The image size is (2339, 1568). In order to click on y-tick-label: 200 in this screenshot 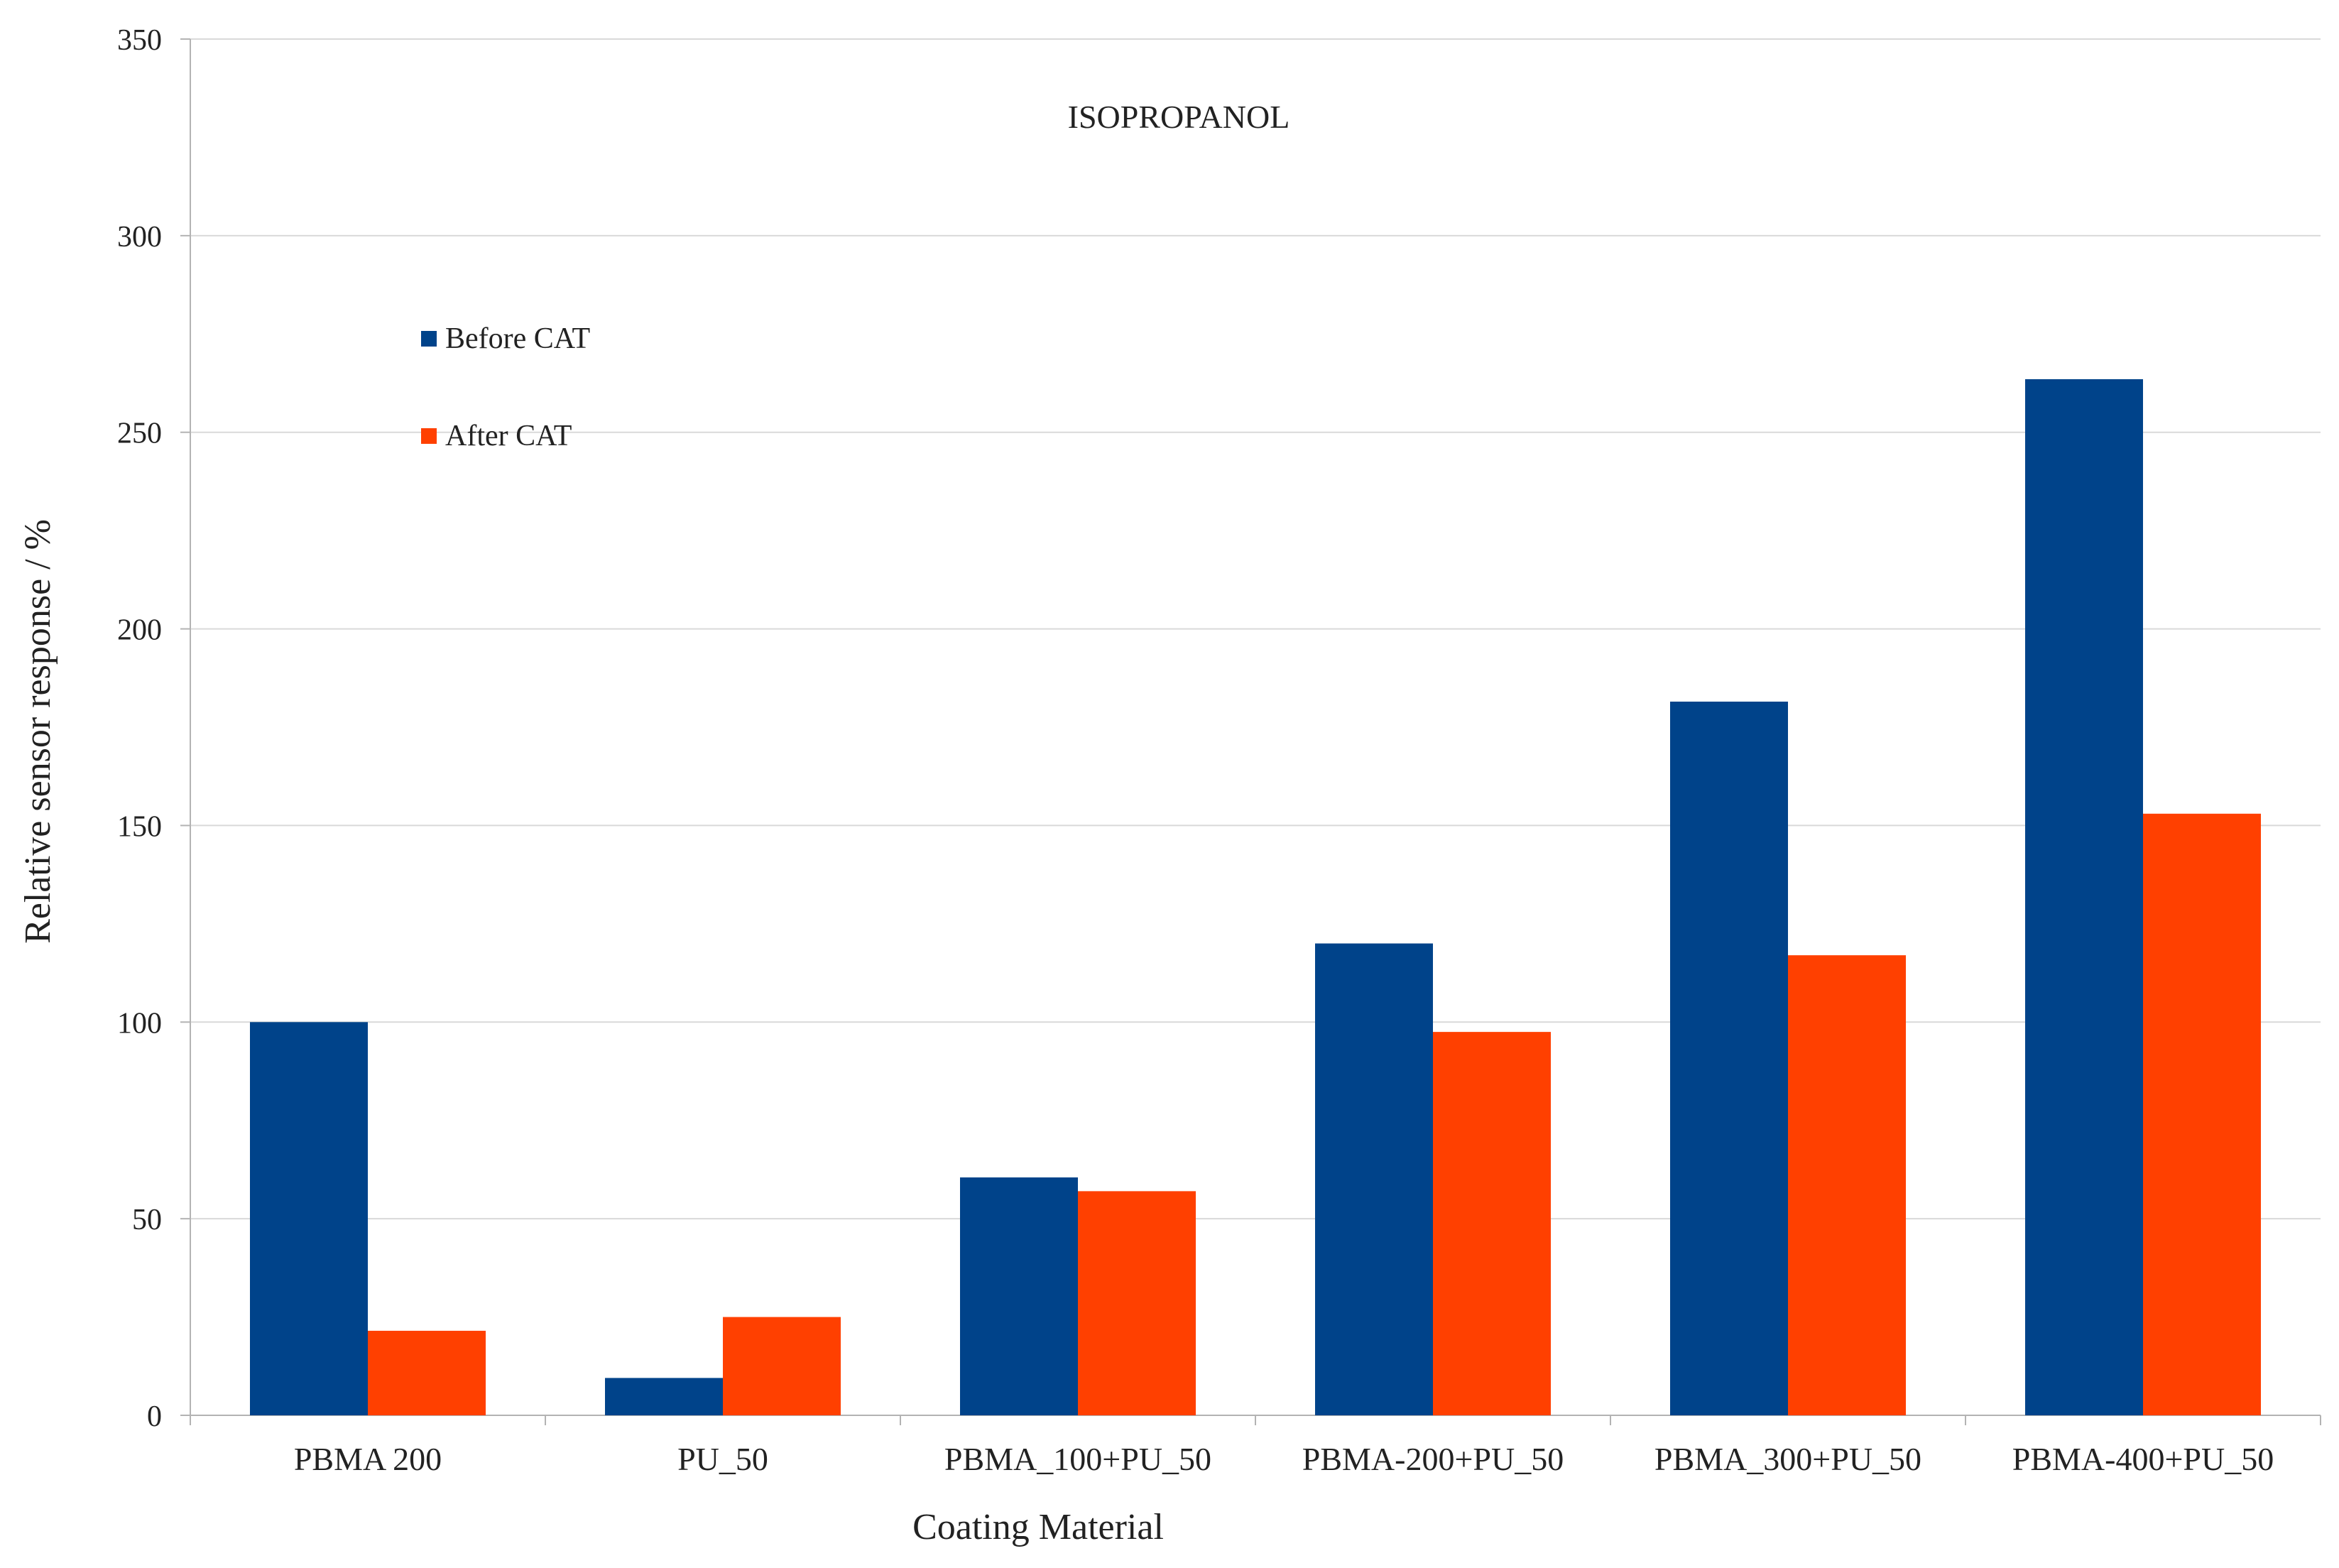, I will do `click(139, 631)`.